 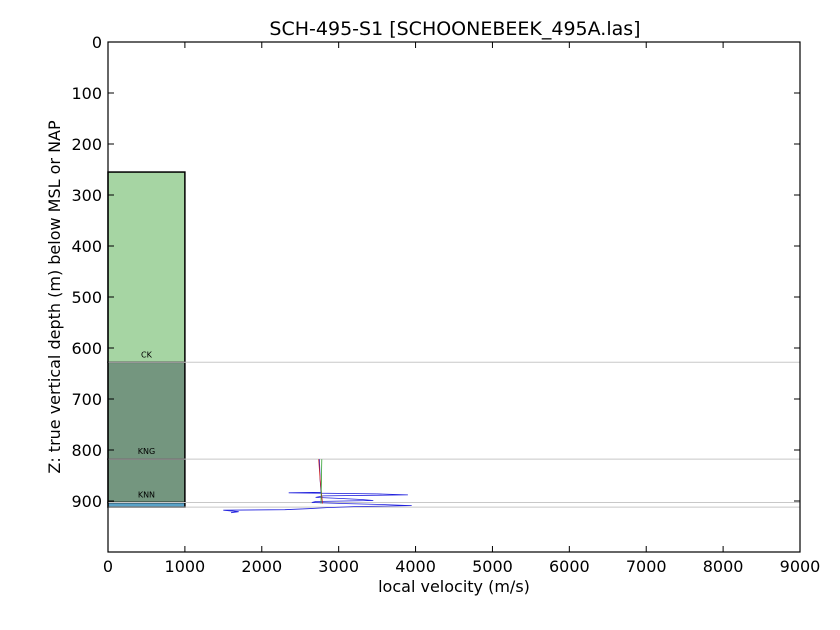 I want to click on y-tick-label: 800, so click(x=86, y=450).